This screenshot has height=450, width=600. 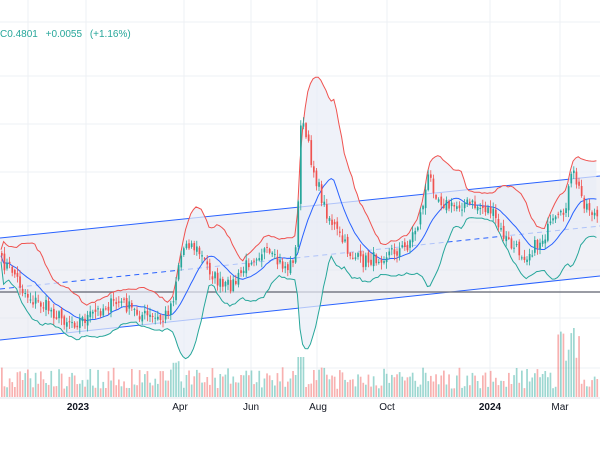 What do you see at coordinates (300, 405) in the screenshot?
I see `time-axis: 2023 Apr Jun Aug Oct 2024 Mar` at bounding box center [300, 405].